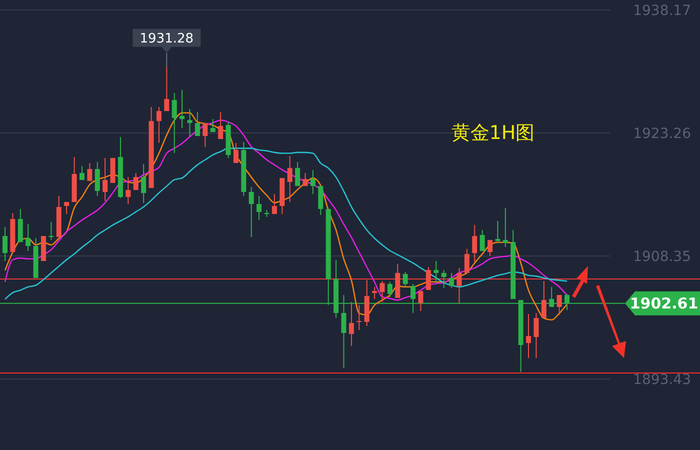 This screenshot has height=450, width=700. What do you see at coordinates (662, 380) in the screenshot?
I see `y-tick-label: 1893.43` at bounding box center [662, 380].